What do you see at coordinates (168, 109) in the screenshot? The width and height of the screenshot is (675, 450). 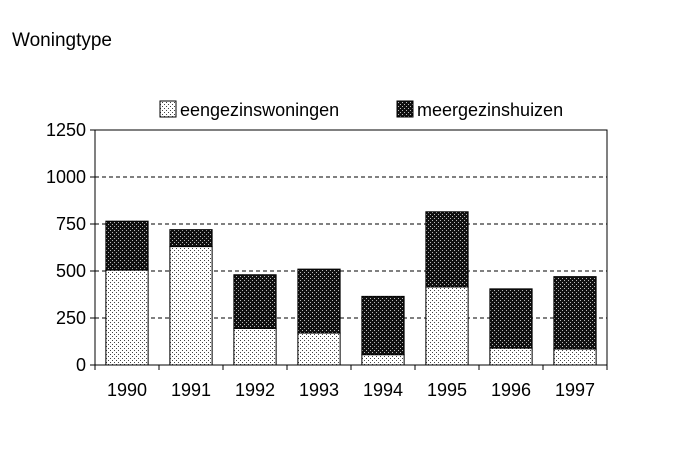 I see `legend-swatch-eengezinswoningen` at bounding box center [168, 109].